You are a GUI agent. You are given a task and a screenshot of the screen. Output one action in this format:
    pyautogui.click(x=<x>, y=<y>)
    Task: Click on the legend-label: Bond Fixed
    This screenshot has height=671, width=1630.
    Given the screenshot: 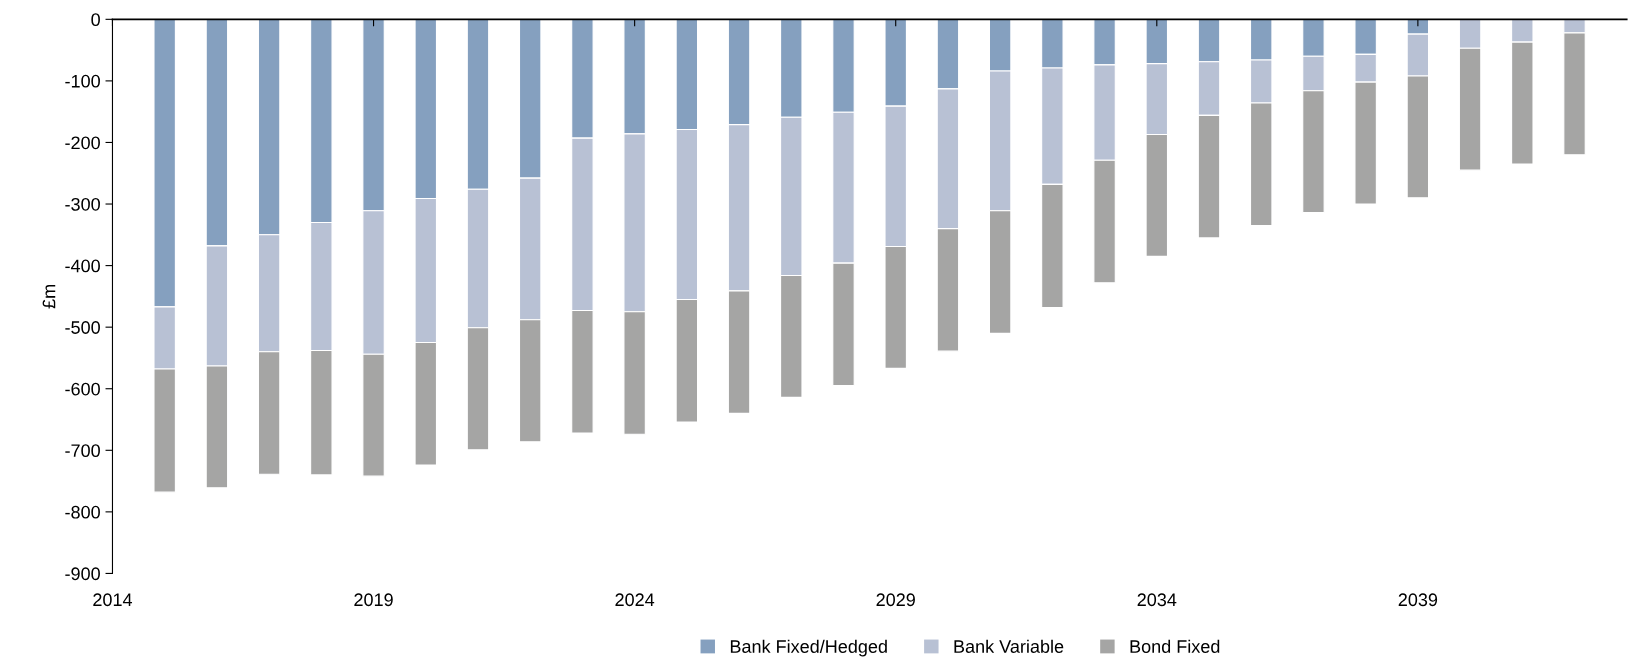 What is the action you would take?
    pyautogui.click(x=1175, y=646)
    